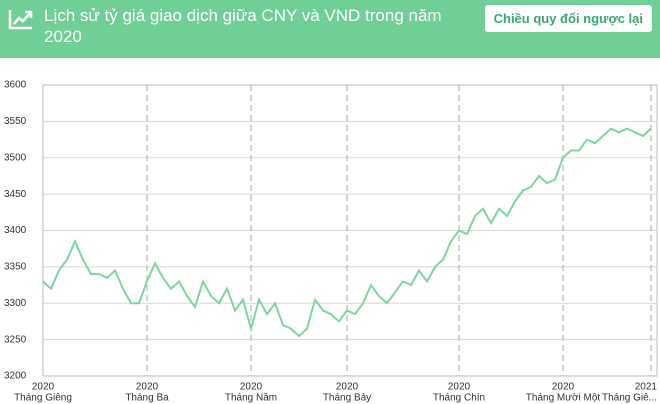 The width and height of the screenshot is (660, 404). What do you see at coordinates (15, 85) in the screenshot?
I see `y-tick-label: 3600` at bounding box center [15, 85].